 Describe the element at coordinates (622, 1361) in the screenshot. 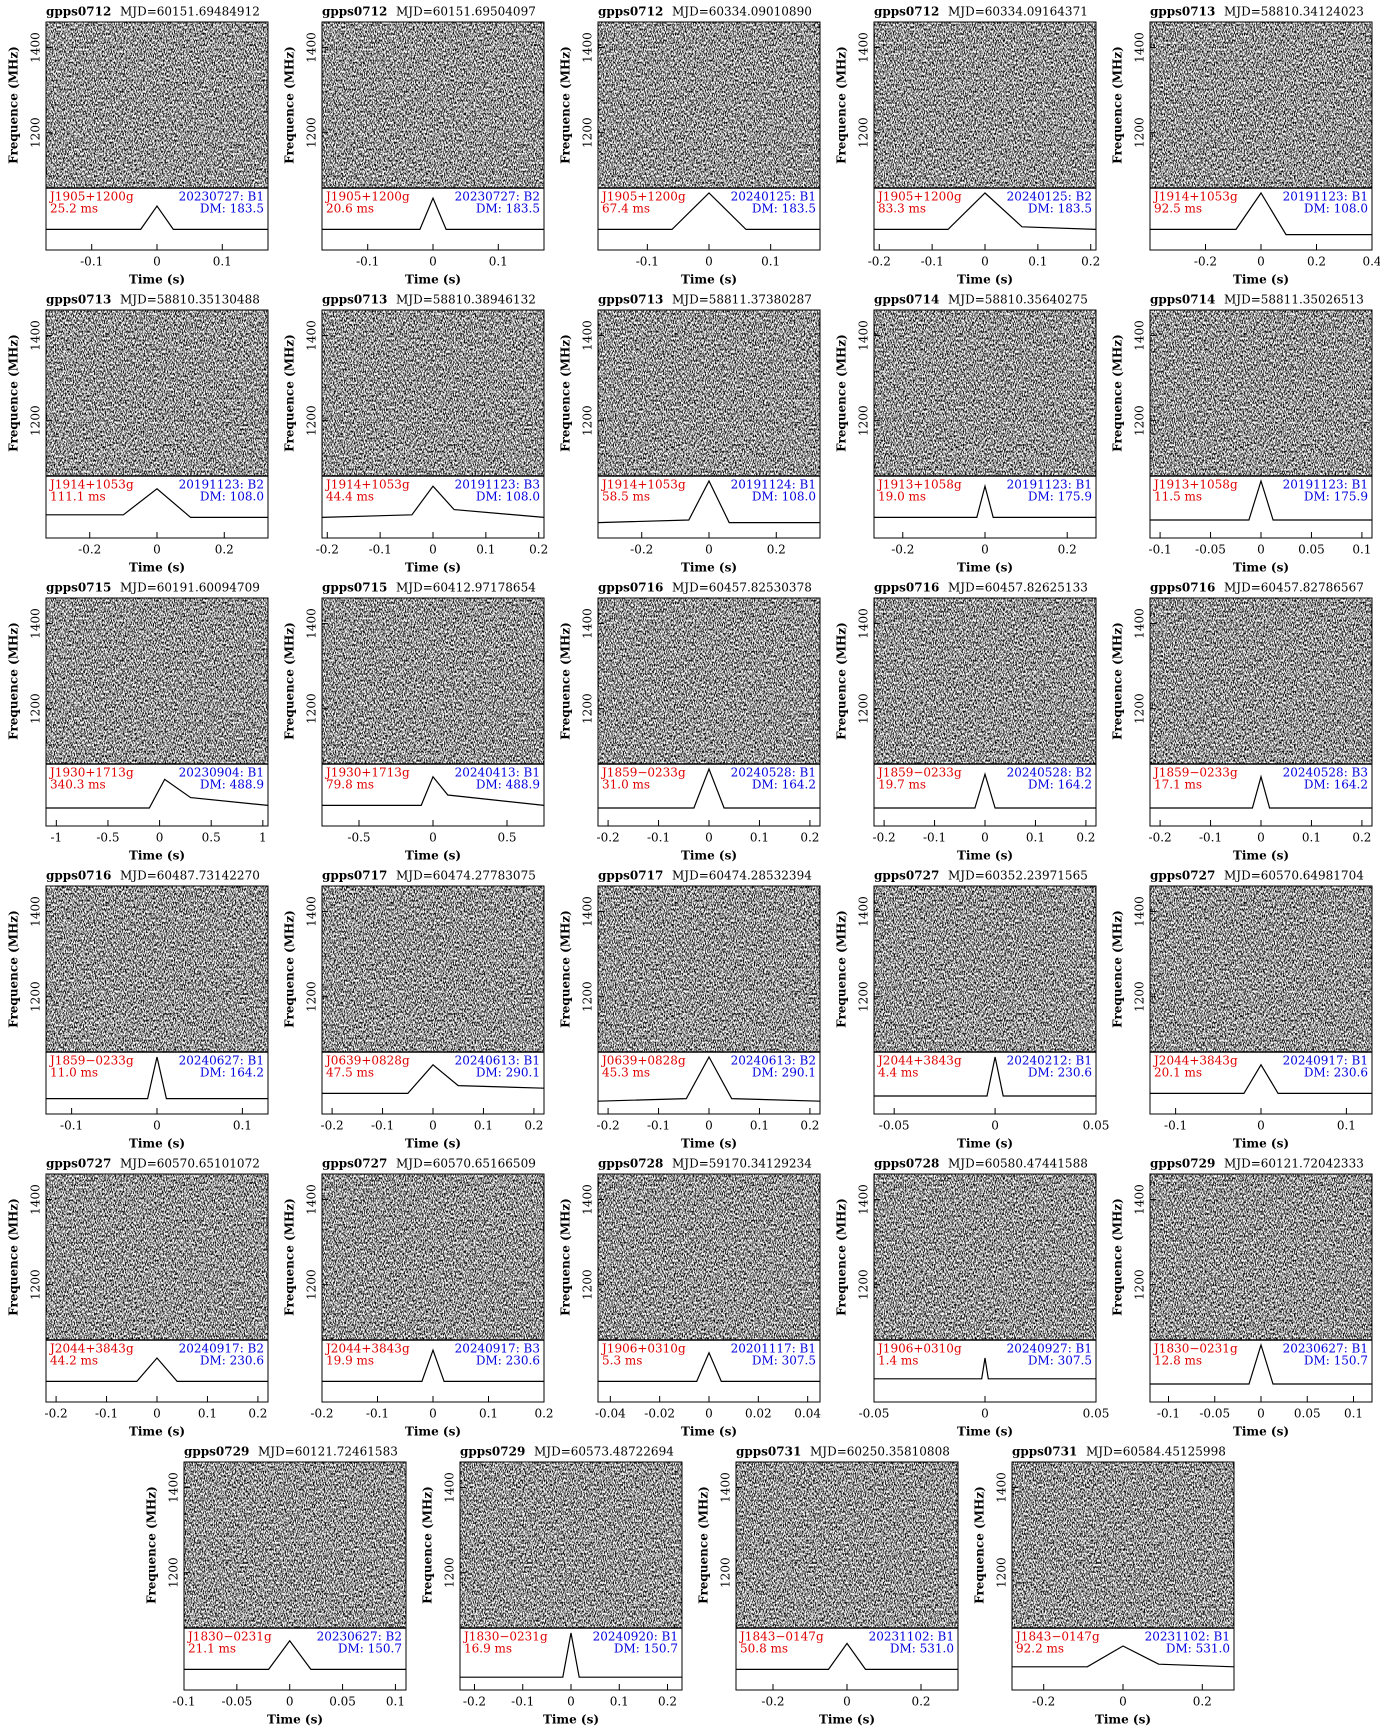

I see `pulse-width: 5.3 ms` at that location.